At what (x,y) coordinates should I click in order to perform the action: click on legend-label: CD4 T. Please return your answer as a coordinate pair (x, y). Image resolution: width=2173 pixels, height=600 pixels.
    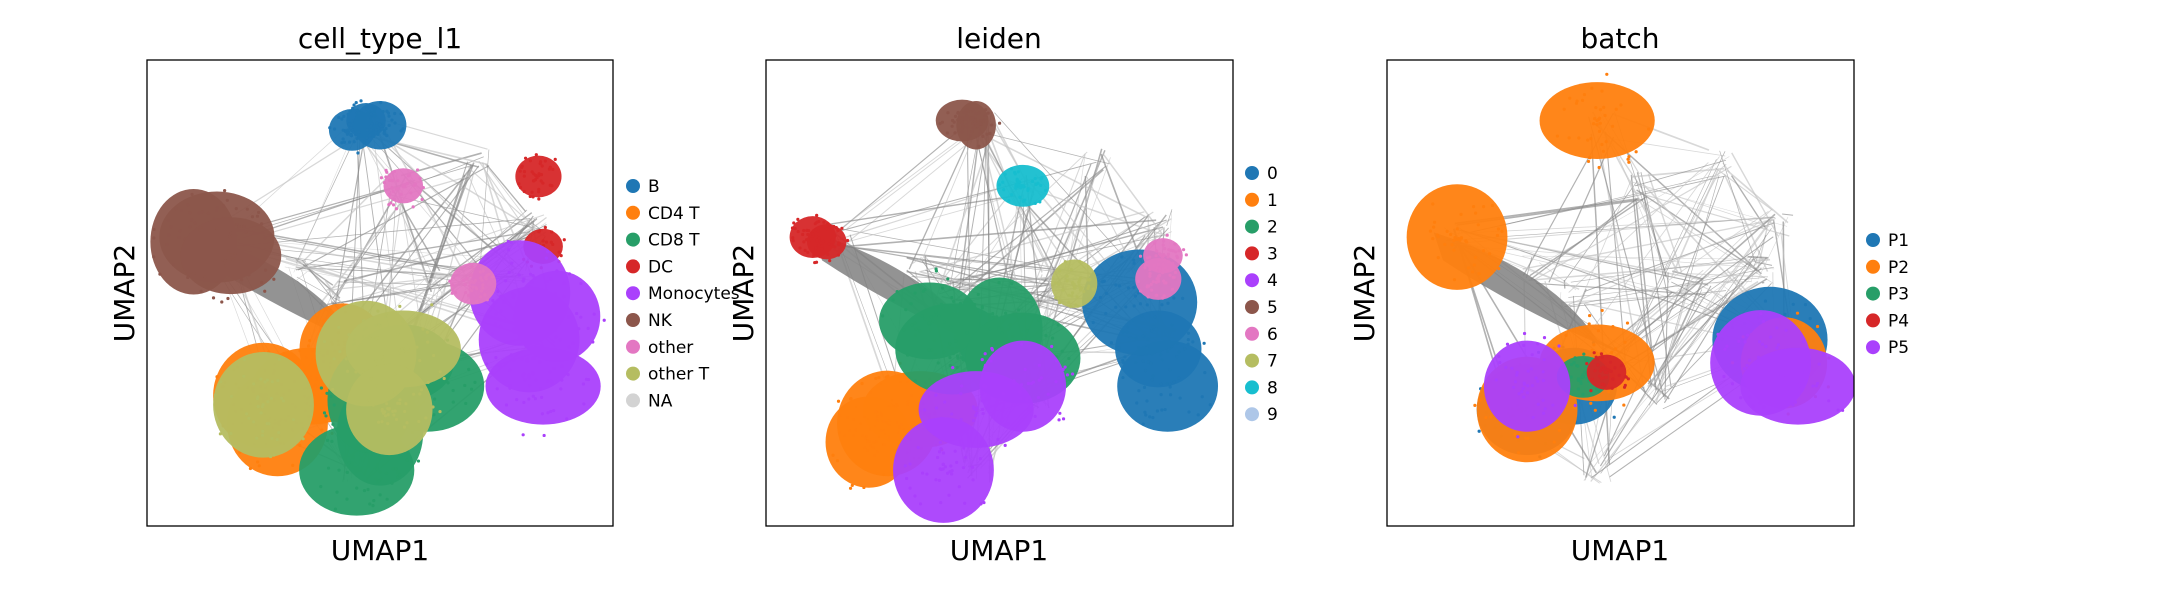
    Looking at the image, I should click on (674, 214).